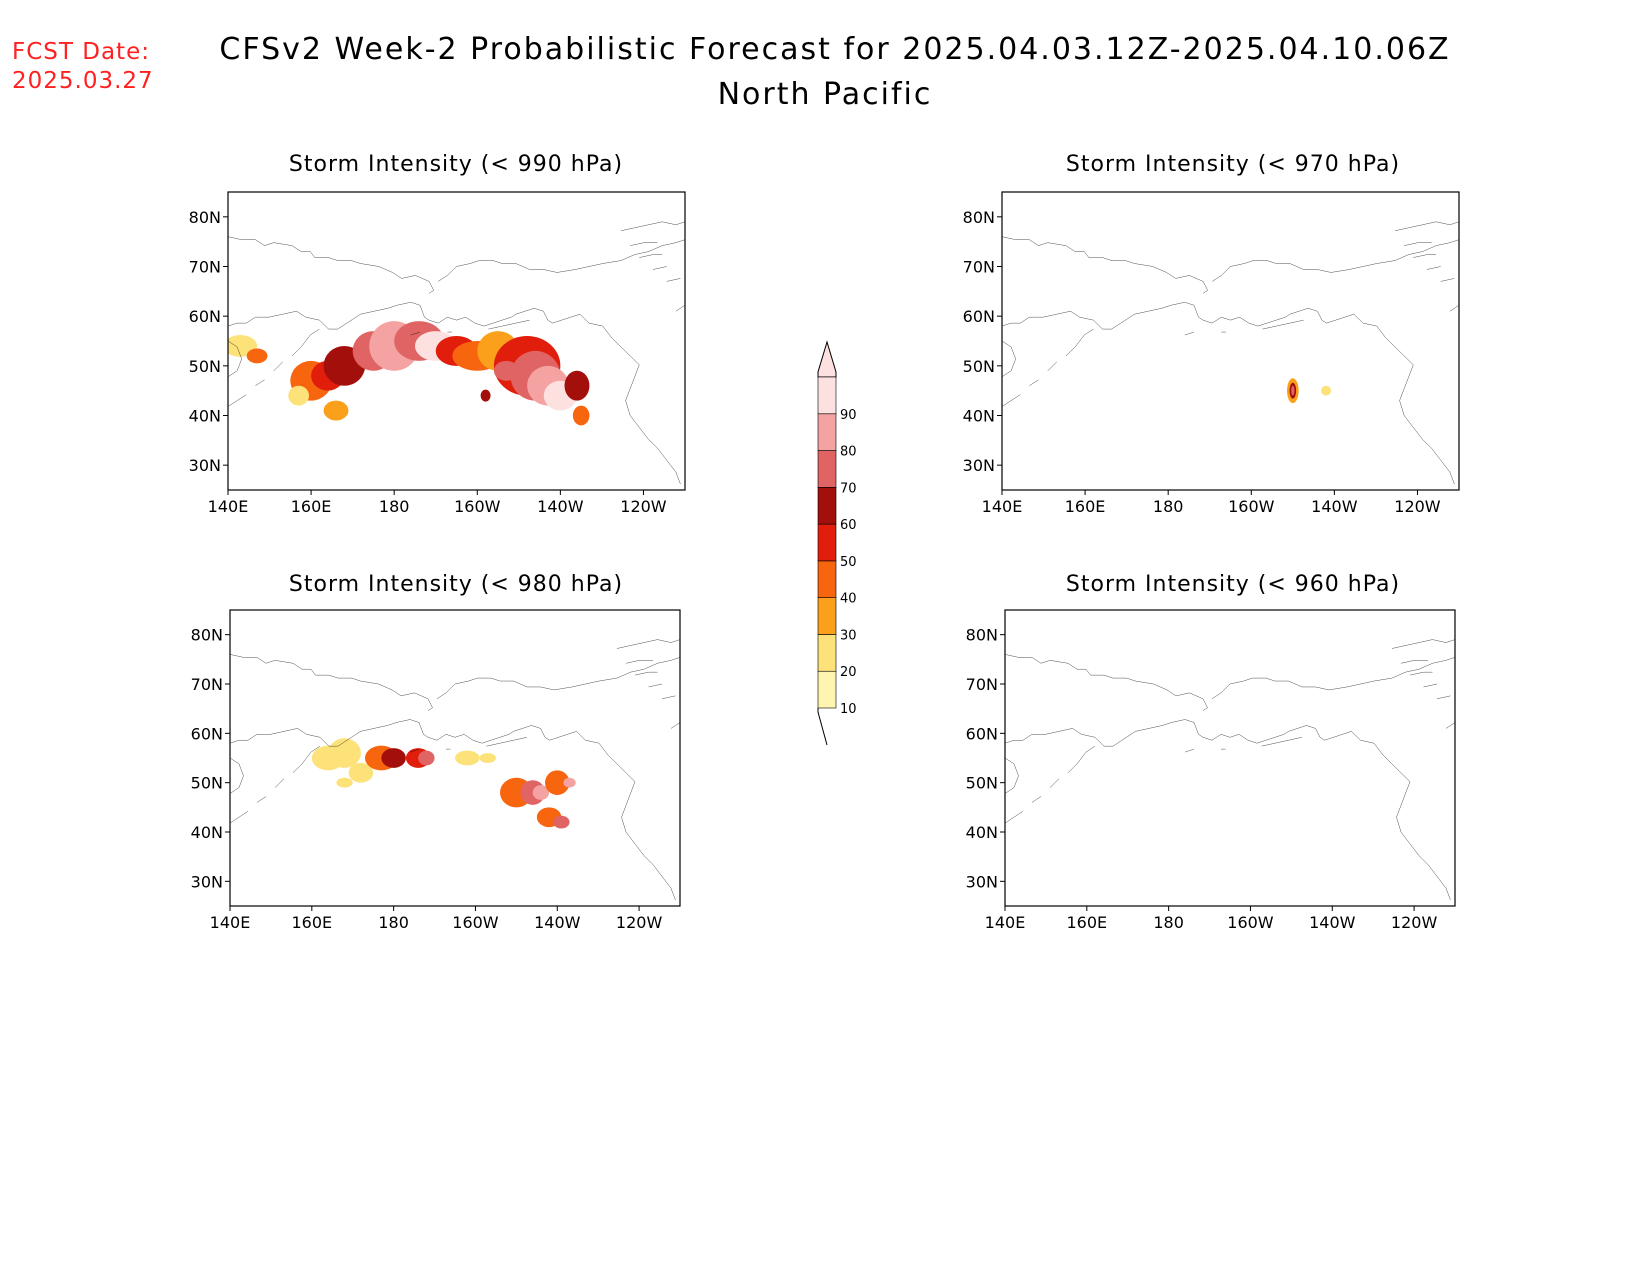 This screenshot has width=1650, height=1275. I want to click on colorbar-label: 60, so click(848, 525).